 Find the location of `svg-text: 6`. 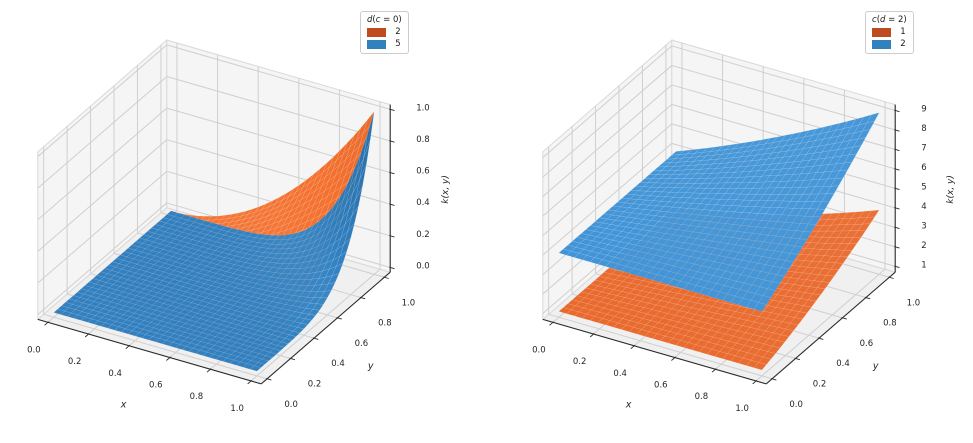

svg-text: 6 is located at coordinates (923, 168).